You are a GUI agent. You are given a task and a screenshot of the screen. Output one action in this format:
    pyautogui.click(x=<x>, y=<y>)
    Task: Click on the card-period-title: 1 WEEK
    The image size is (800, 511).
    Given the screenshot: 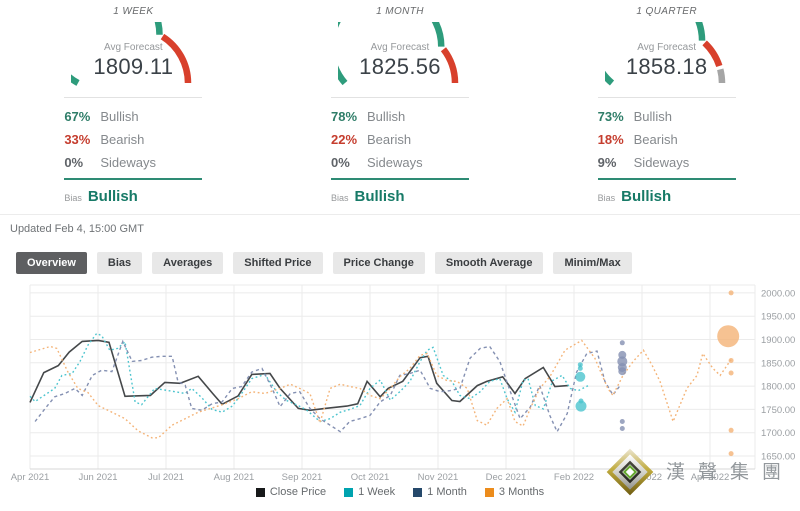 What is the action you would take?
    pyautogui.click(x=133, y=11)
    